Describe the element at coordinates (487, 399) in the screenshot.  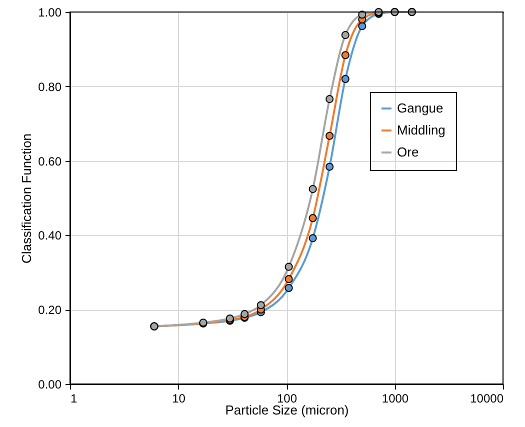
I see `x-tick-label: 10000` at that location.